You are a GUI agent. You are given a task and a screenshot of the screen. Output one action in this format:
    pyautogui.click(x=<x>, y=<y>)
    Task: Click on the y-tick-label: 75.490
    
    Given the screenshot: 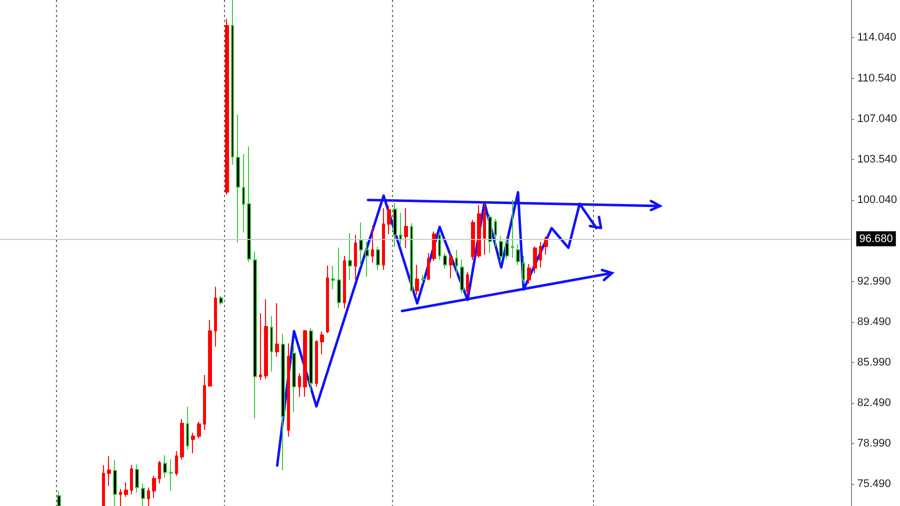 What is the action you would take?
    pyautogui.click(x=874, y=484)
    